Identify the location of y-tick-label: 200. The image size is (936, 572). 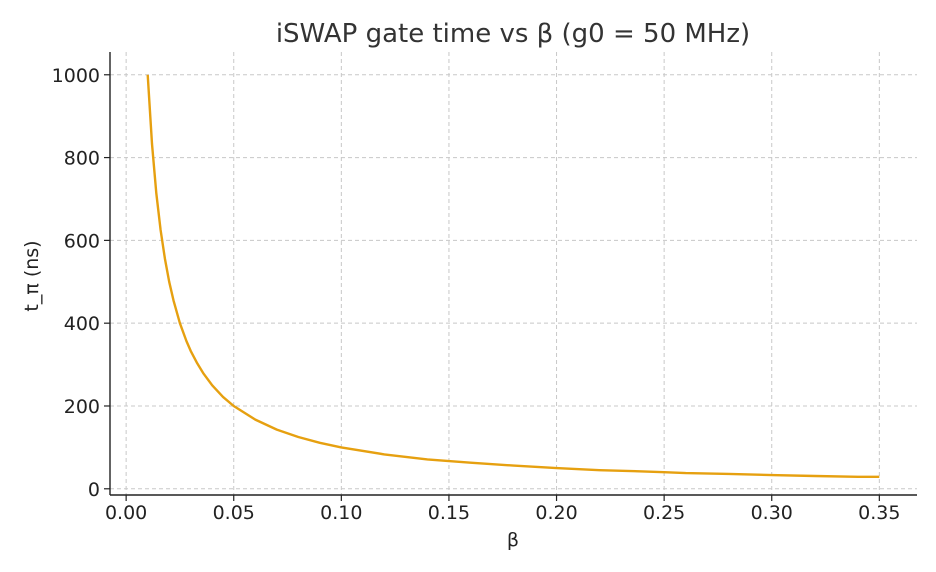
(82, 407).